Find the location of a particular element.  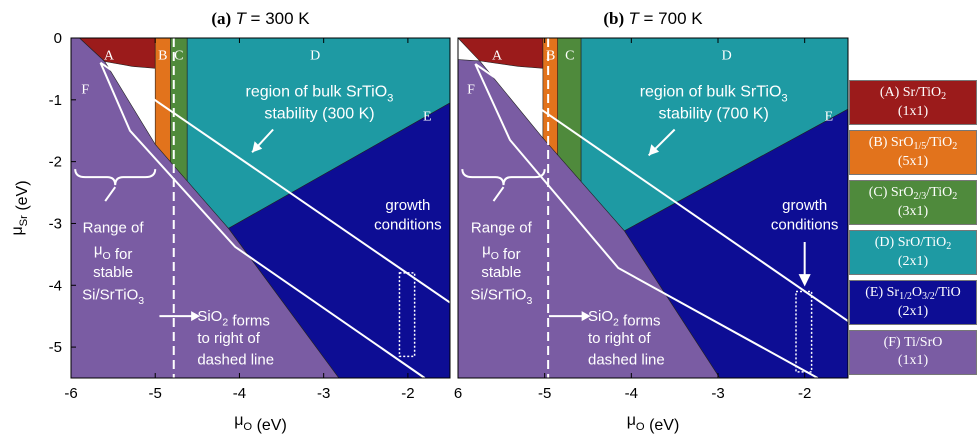

chart-title: (b) T = 700 K is located at coordinates (653, 18).